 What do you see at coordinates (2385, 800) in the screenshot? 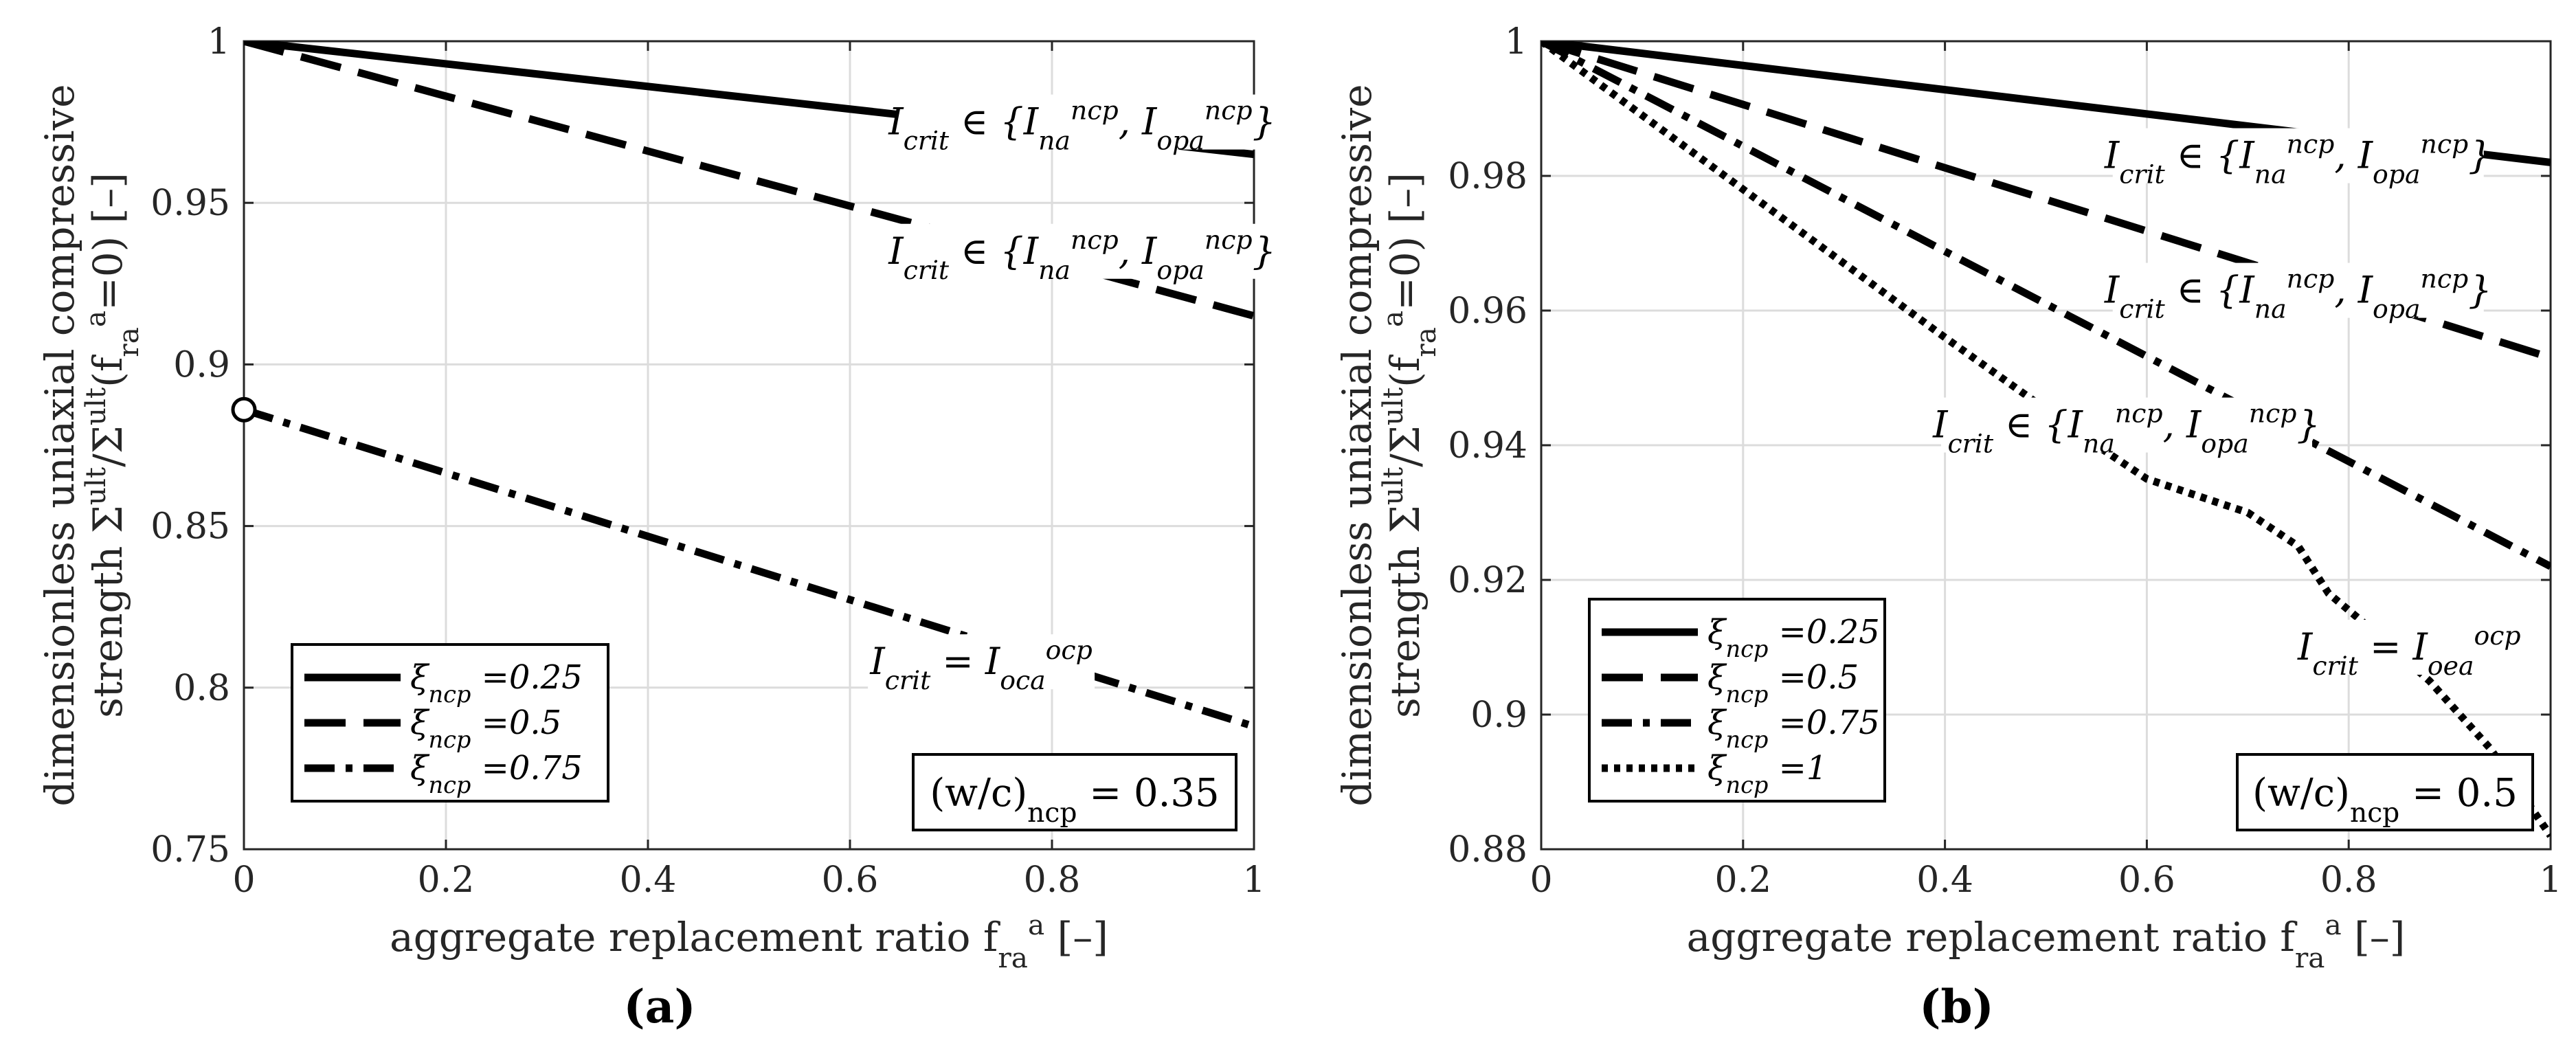
I see `wc-label: (w/c)ncp = 0.5` at bounding box center [2385, 800].